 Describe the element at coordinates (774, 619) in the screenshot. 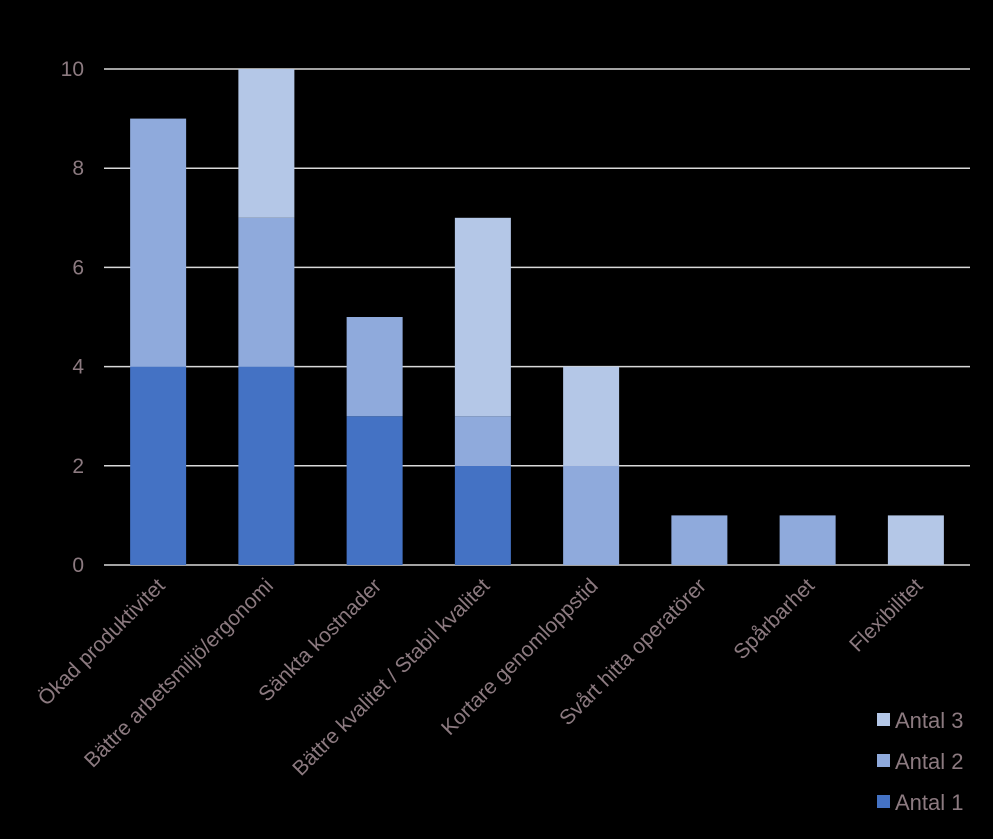

I see `x-category-label: Spårbarhet` at that location.